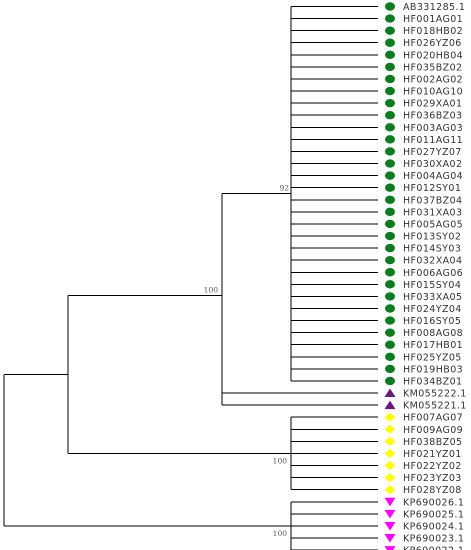 The width and height of the screenshot is (471, 550). What do you see at coordinates (433, 369) in the screenshot?
I see `leaf-label: HF019HB03` at bounding box center [433, 369].